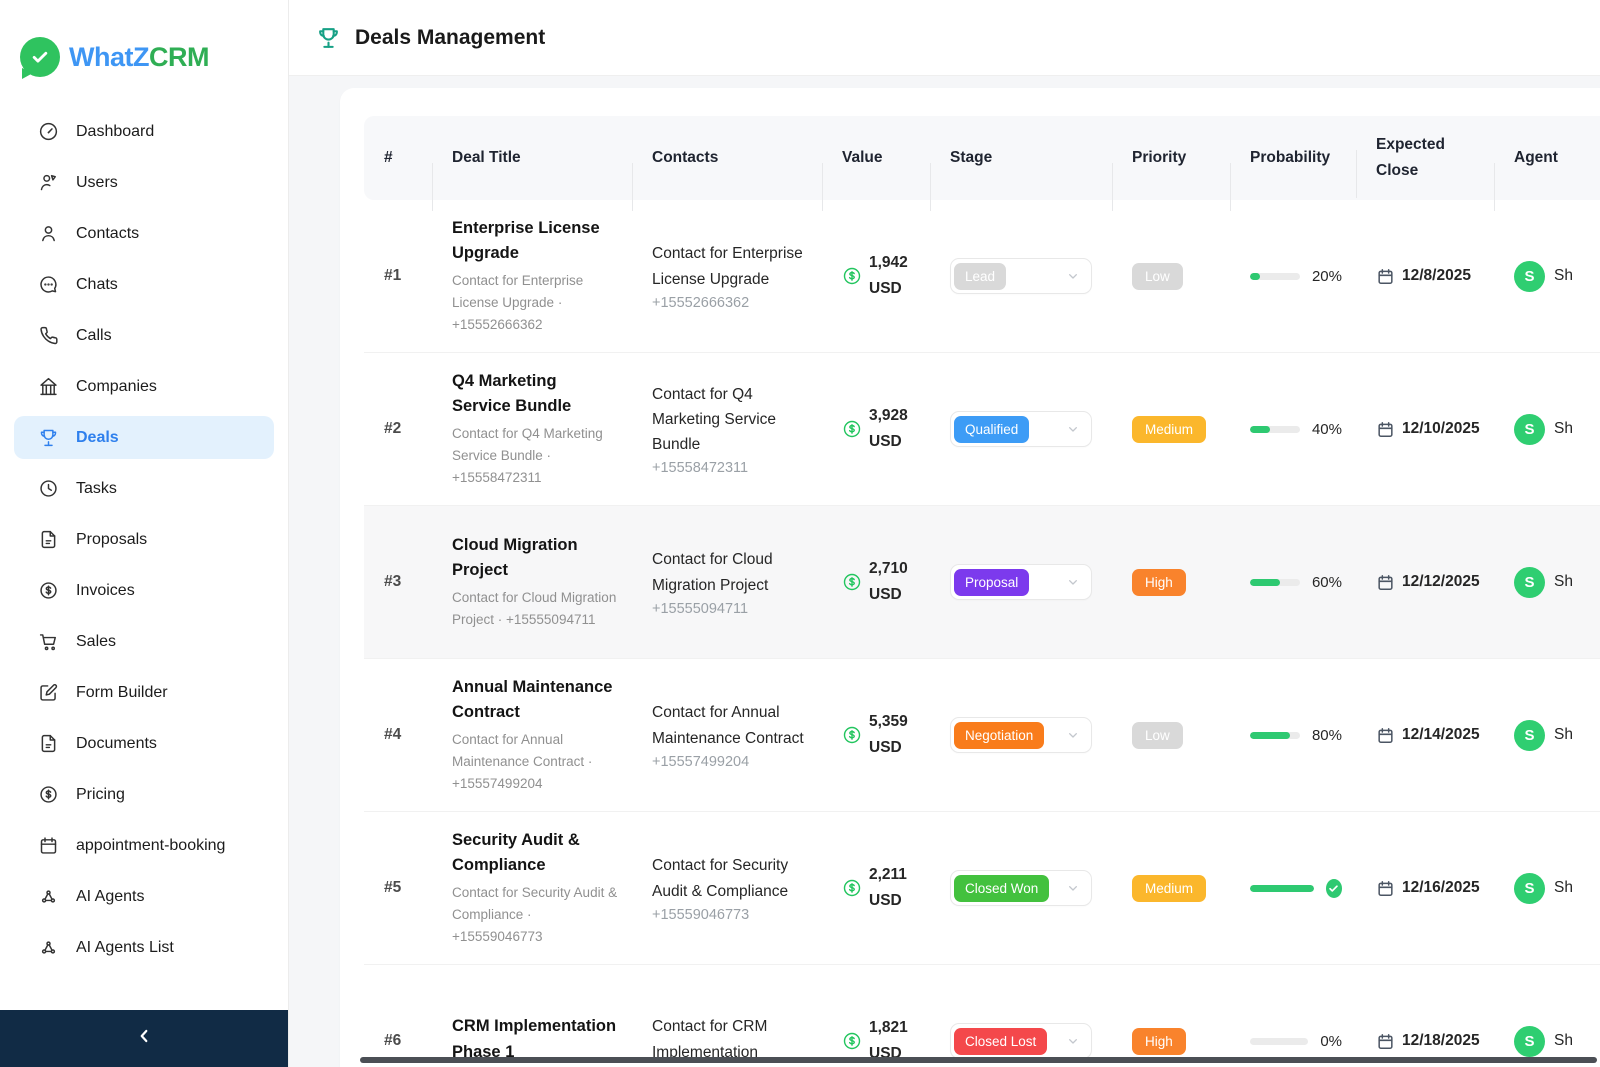  I want to click on phone-icon, so click(48, 335).